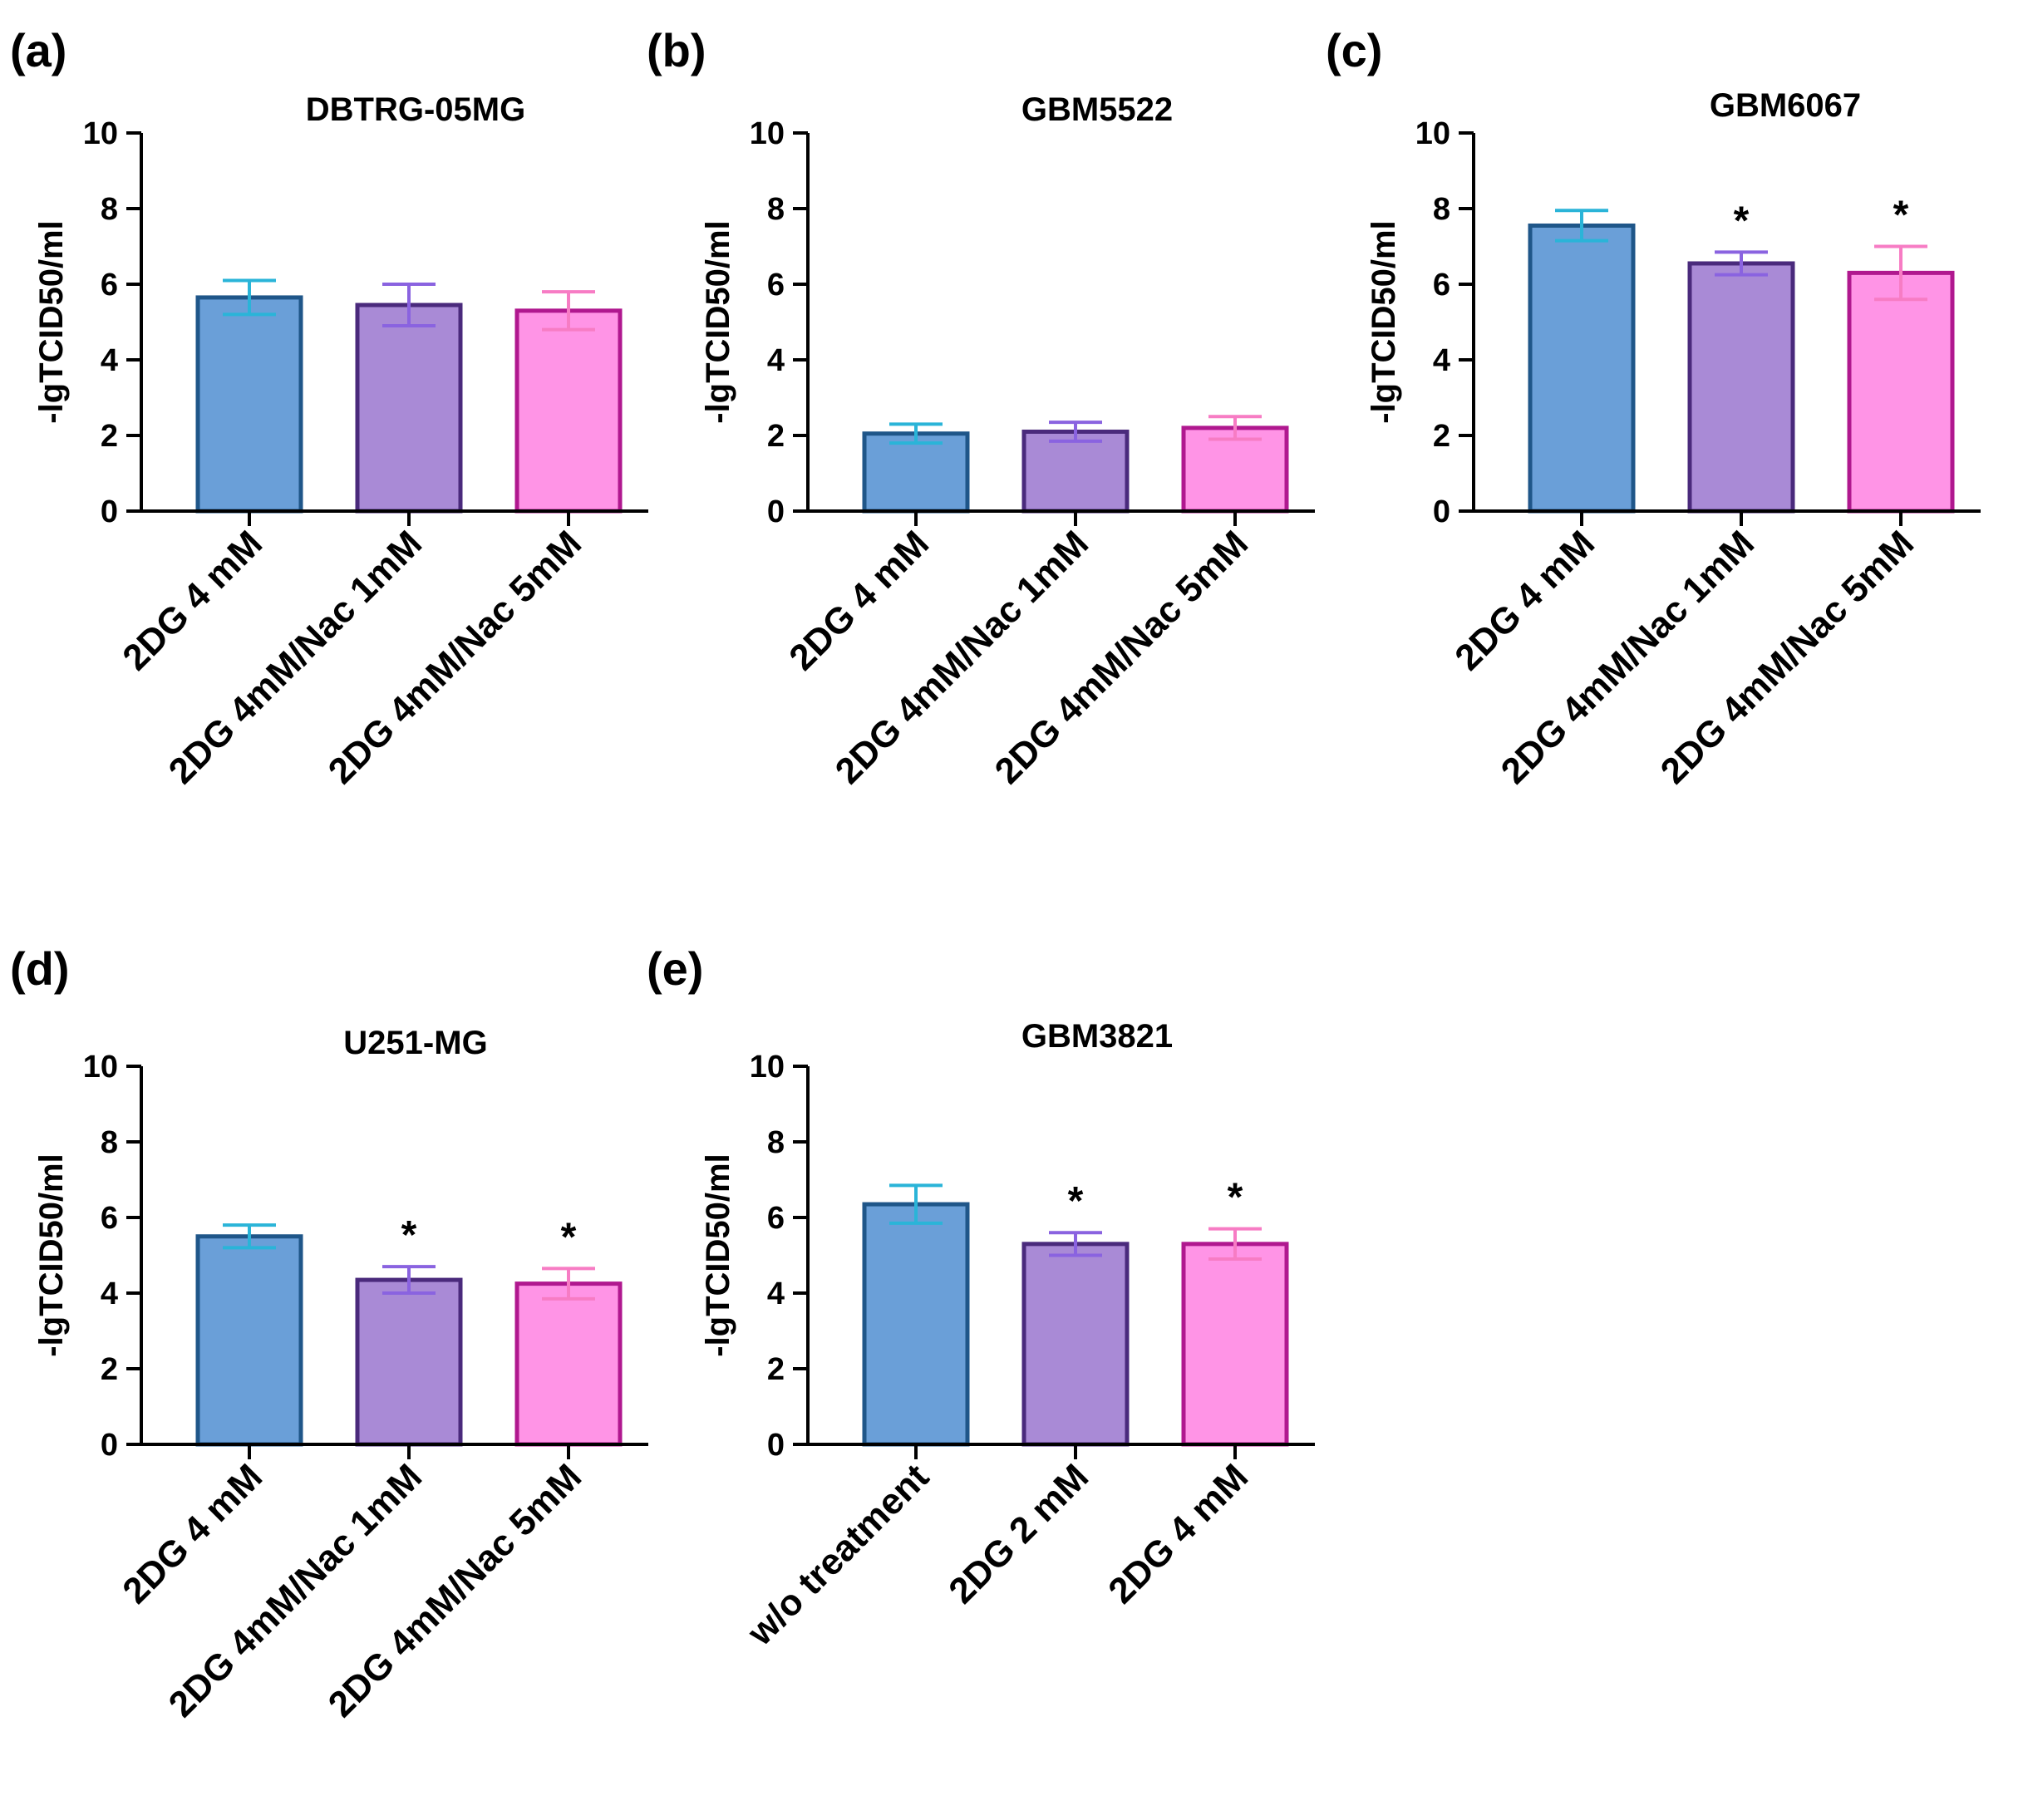  I want to click on category-label: 2DG 2 mM, so click(1018, 1533).